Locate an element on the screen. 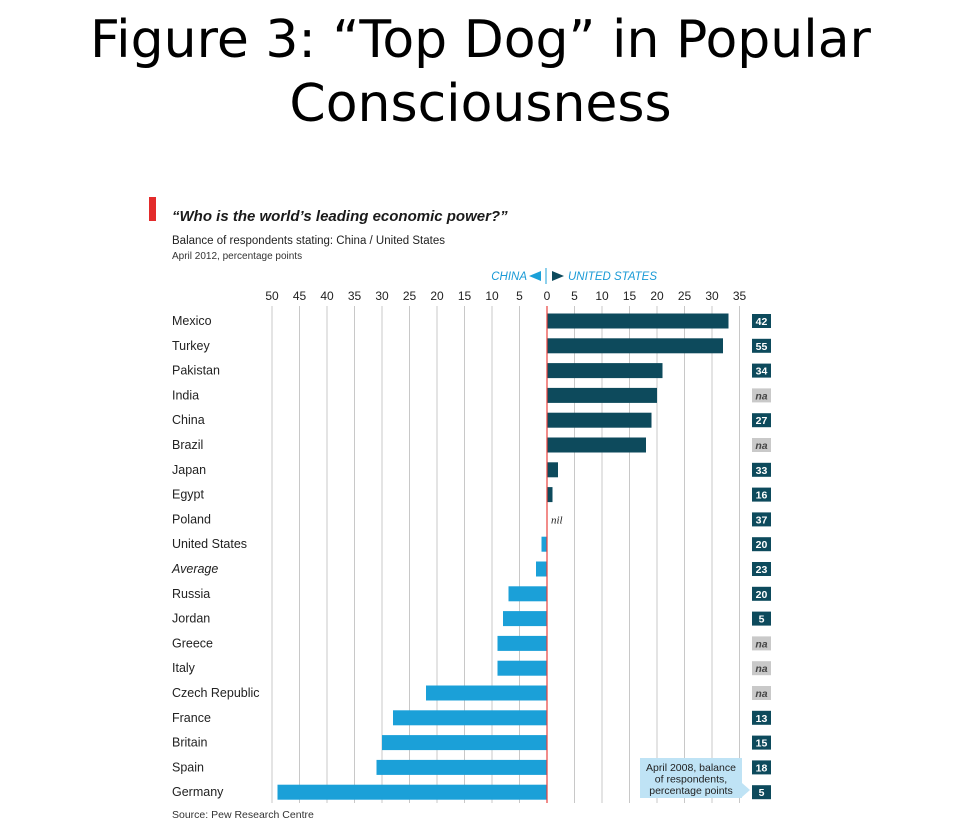 The height and width of the screenshot is (823, 961). april-2008-badge-value: 55 is located at coordinates (762, 347).